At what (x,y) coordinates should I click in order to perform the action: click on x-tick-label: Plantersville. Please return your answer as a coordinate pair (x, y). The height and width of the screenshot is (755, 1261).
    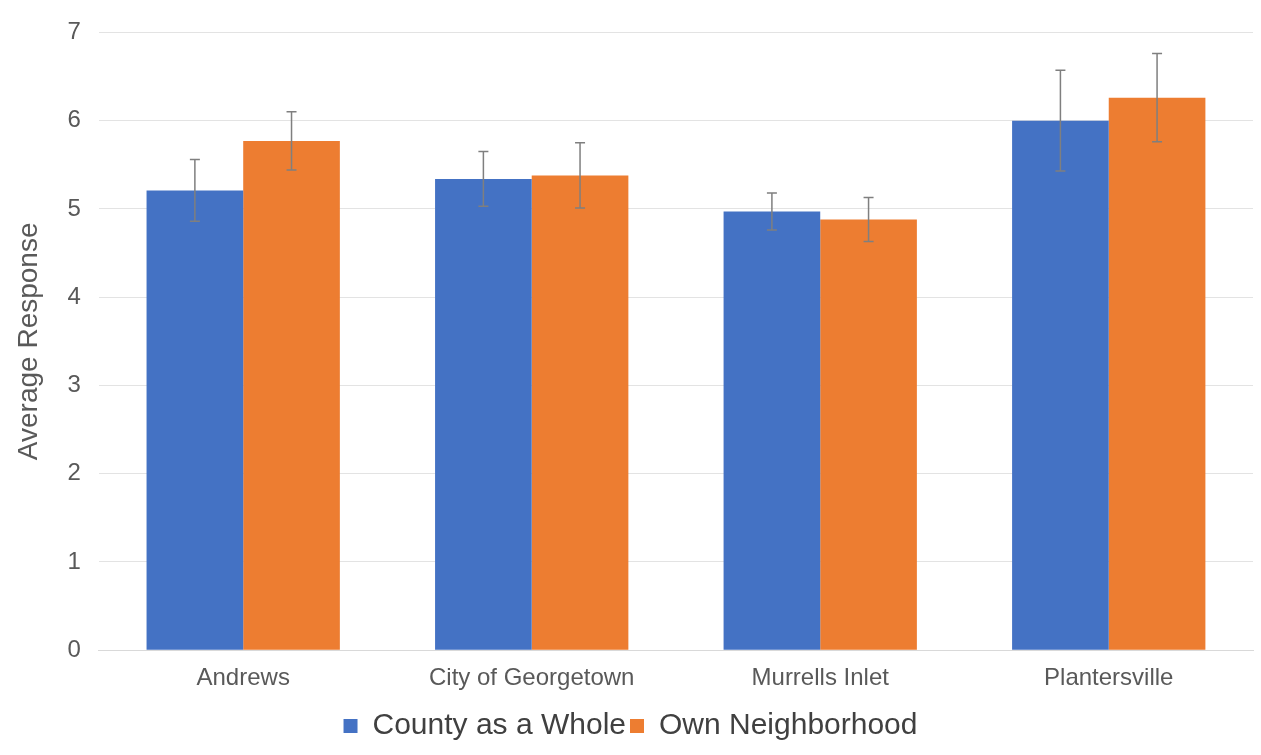
    Looking at the image, I should click on (1109, 677).